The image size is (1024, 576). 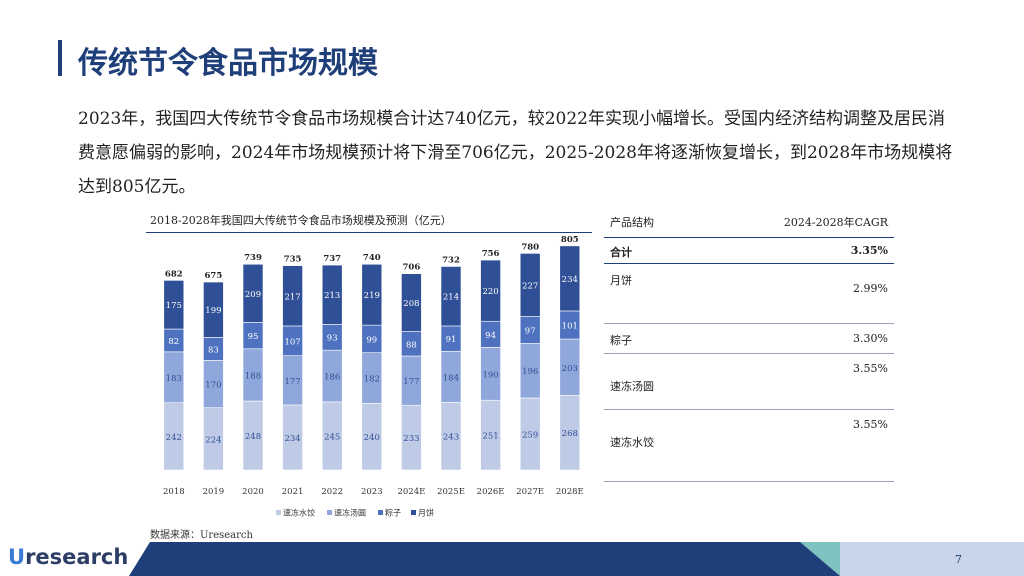 What do you see at coordinates (570, 240) in the screenshot?
I see `total-label: 805` at bounding box center [570, 240].